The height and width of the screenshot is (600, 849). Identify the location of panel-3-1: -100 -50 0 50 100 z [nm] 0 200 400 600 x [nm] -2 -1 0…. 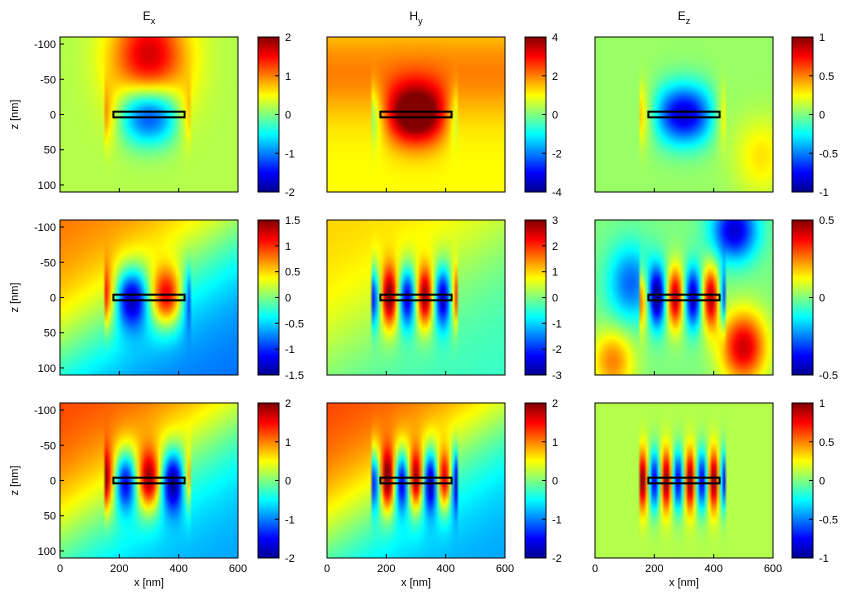
(152, 493).